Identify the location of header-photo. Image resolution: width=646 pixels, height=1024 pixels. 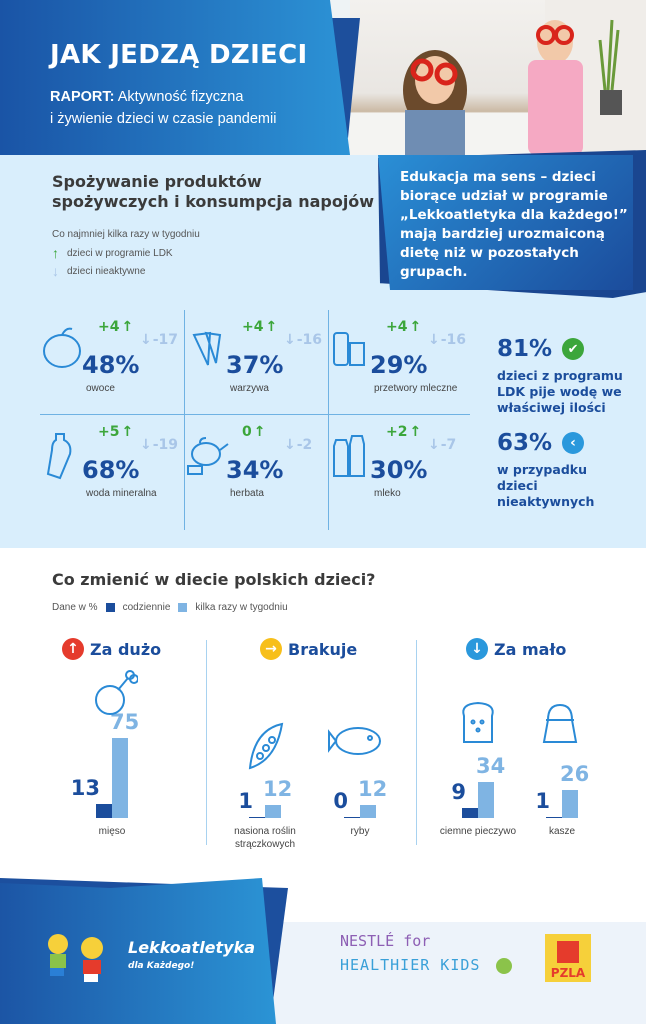
(498, 77).